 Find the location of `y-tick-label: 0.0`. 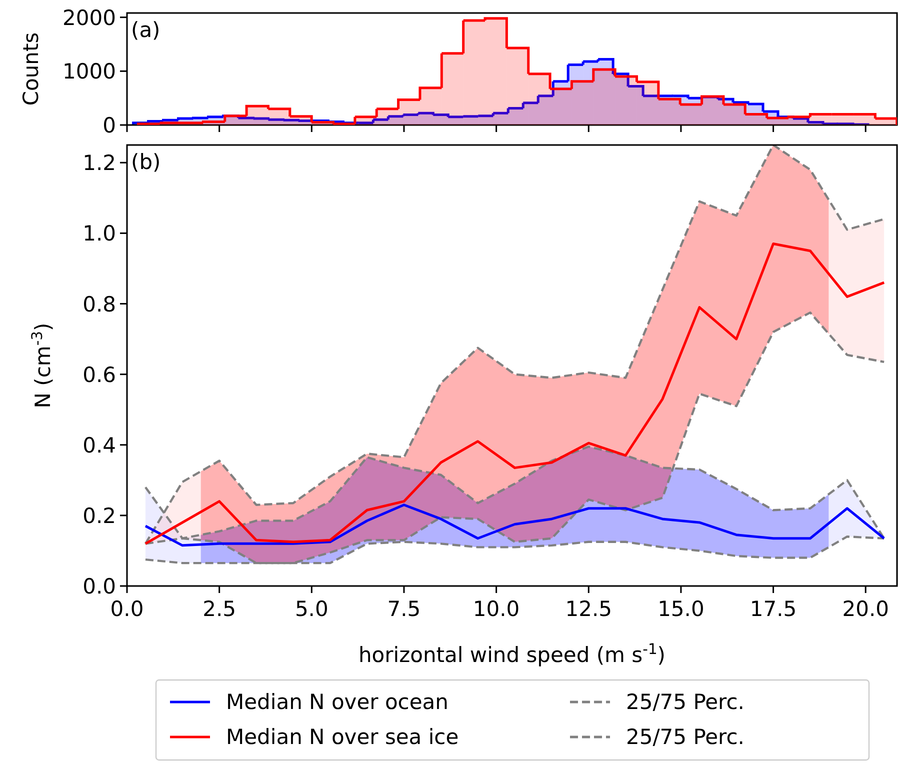

y-tick-label: 0.0 is located at coordinates (99, 586).